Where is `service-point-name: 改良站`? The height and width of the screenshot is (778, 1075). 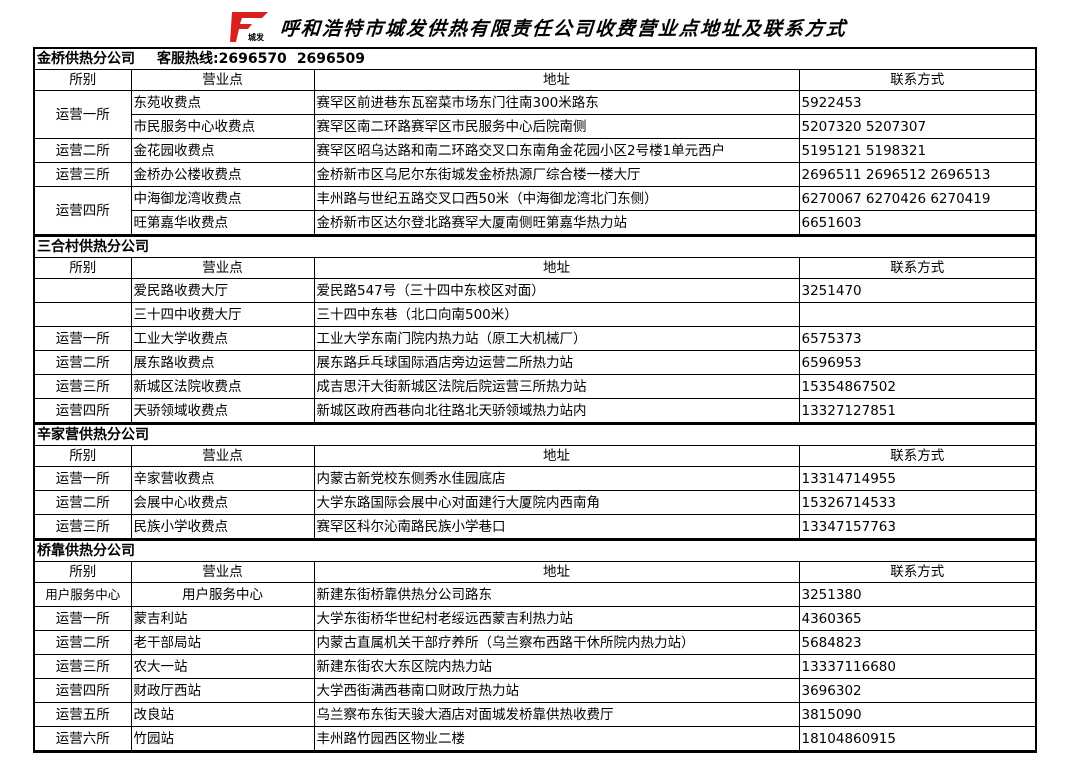 service-point-name: 改良站 is located at coordinates (222, 714).